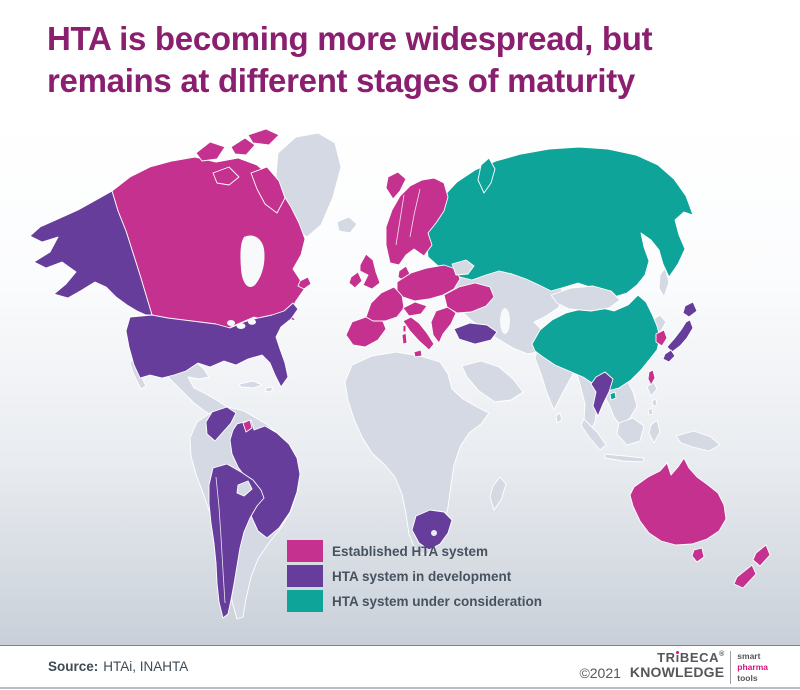 This screenshot has width=800, height=690. I want to click on region-ireland, so click(355, 280).